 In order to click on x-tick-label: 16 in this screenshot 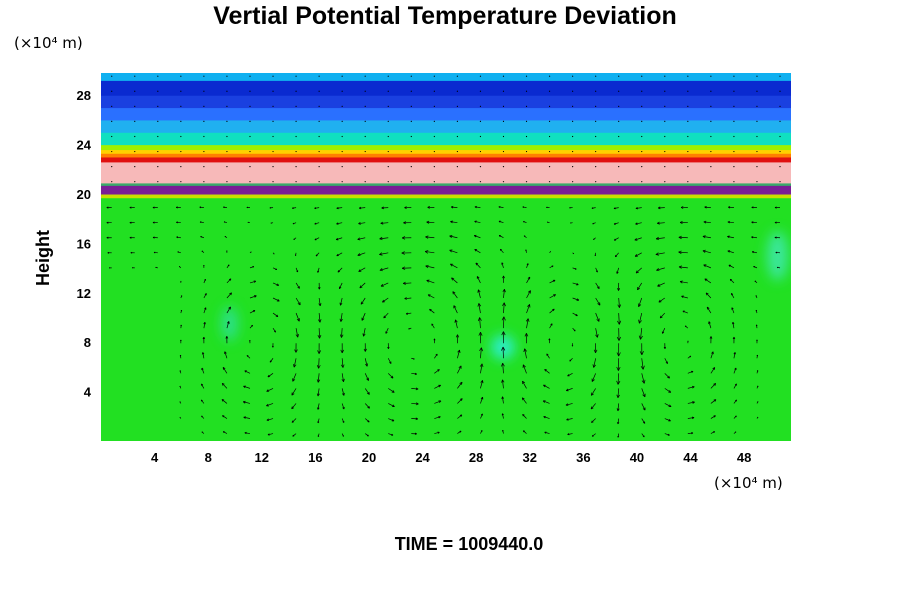, I will do `click(315, 457)`.